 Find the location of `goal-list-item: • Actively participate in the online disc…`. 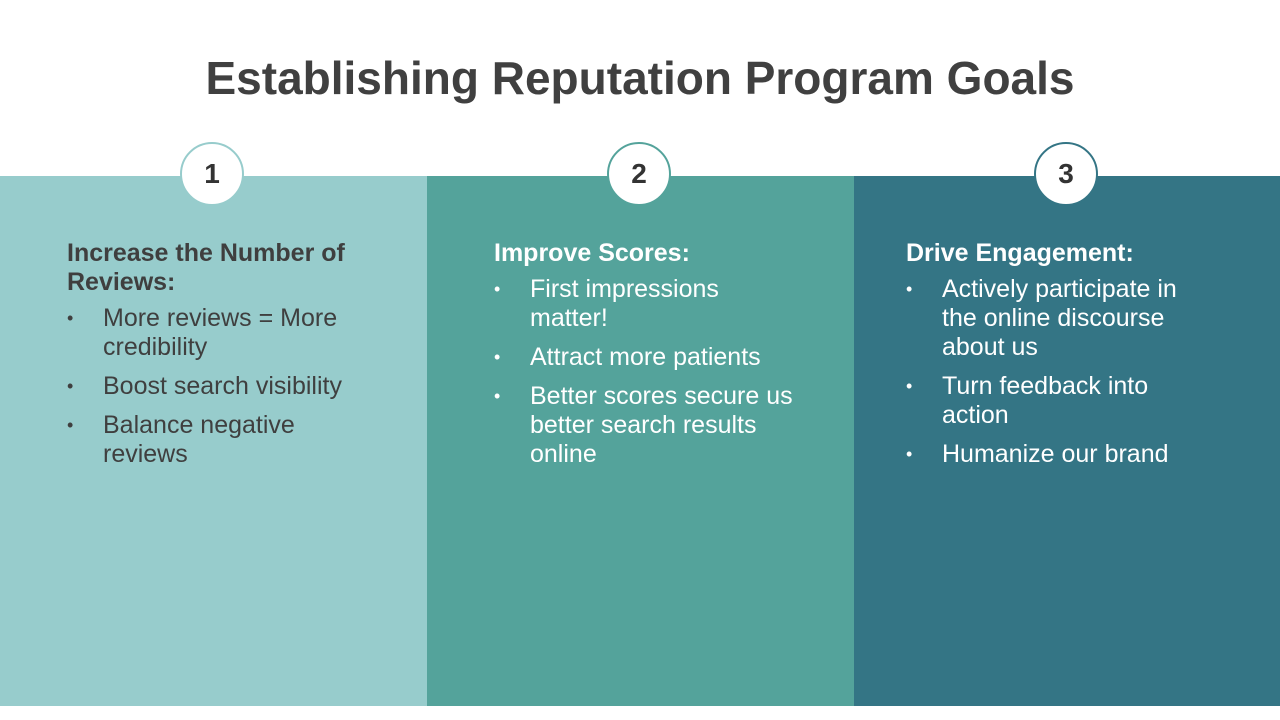

goal-list-item: • Actively participate in the online disc… is located at coordinates (1061, 318).